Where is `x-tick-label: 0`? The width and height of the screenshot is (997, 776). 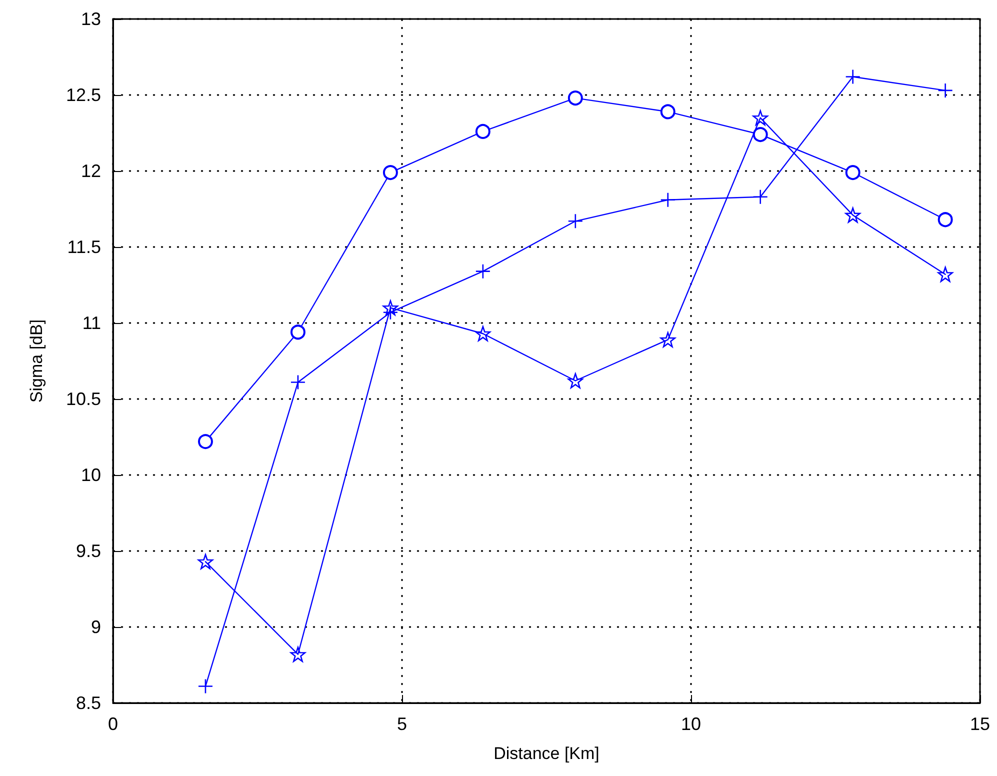 x-tick-label: 0 is located at coordinates (113, 724).